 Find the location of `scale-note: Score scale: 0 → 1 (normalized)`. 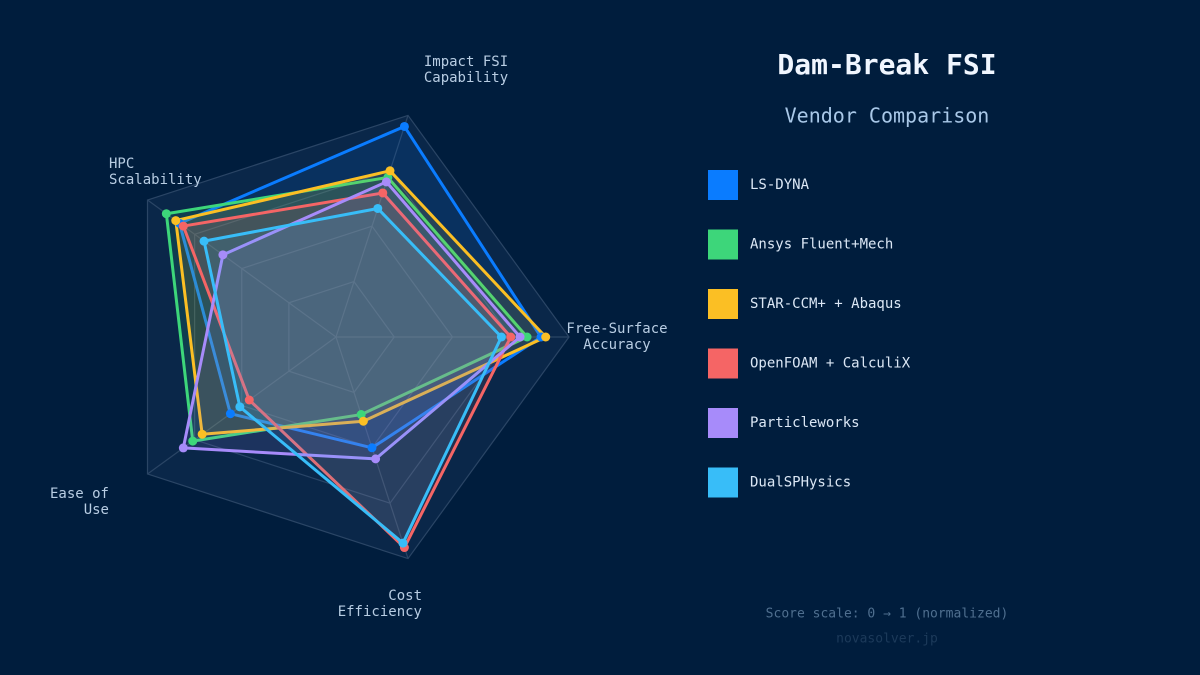

scale-note: Score scale: 0 → 1 (normalized) is located at coordinates (887, 614).